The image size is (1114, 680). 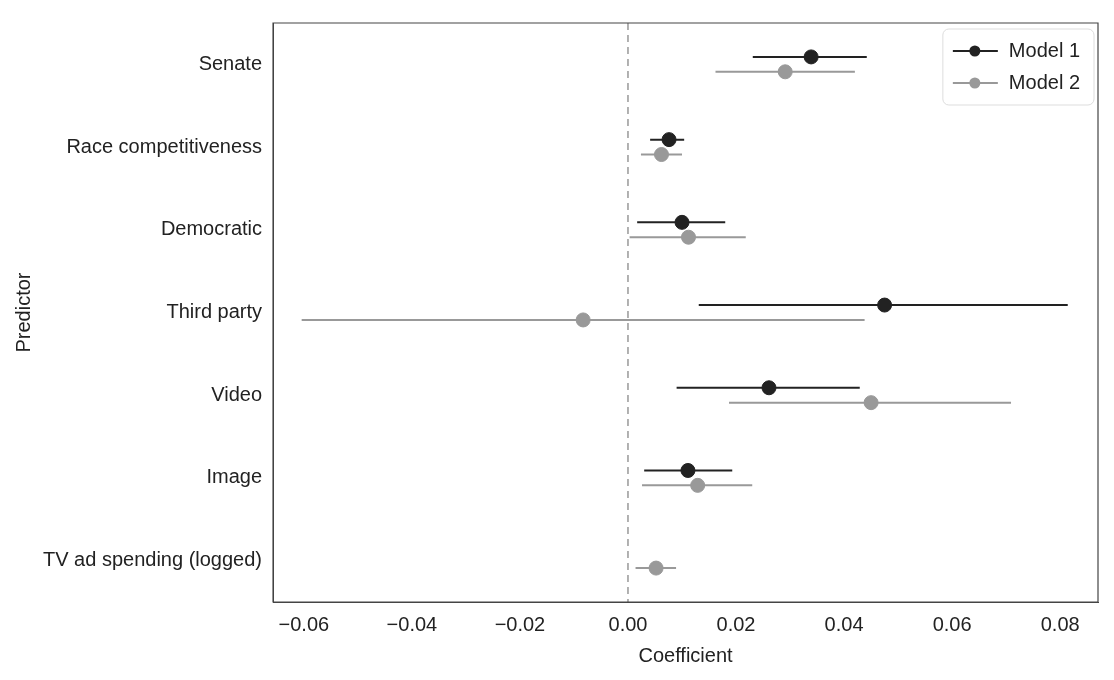 I want to click on y-tick-label: TV ad spending (logged), so click(x=152, y=559).